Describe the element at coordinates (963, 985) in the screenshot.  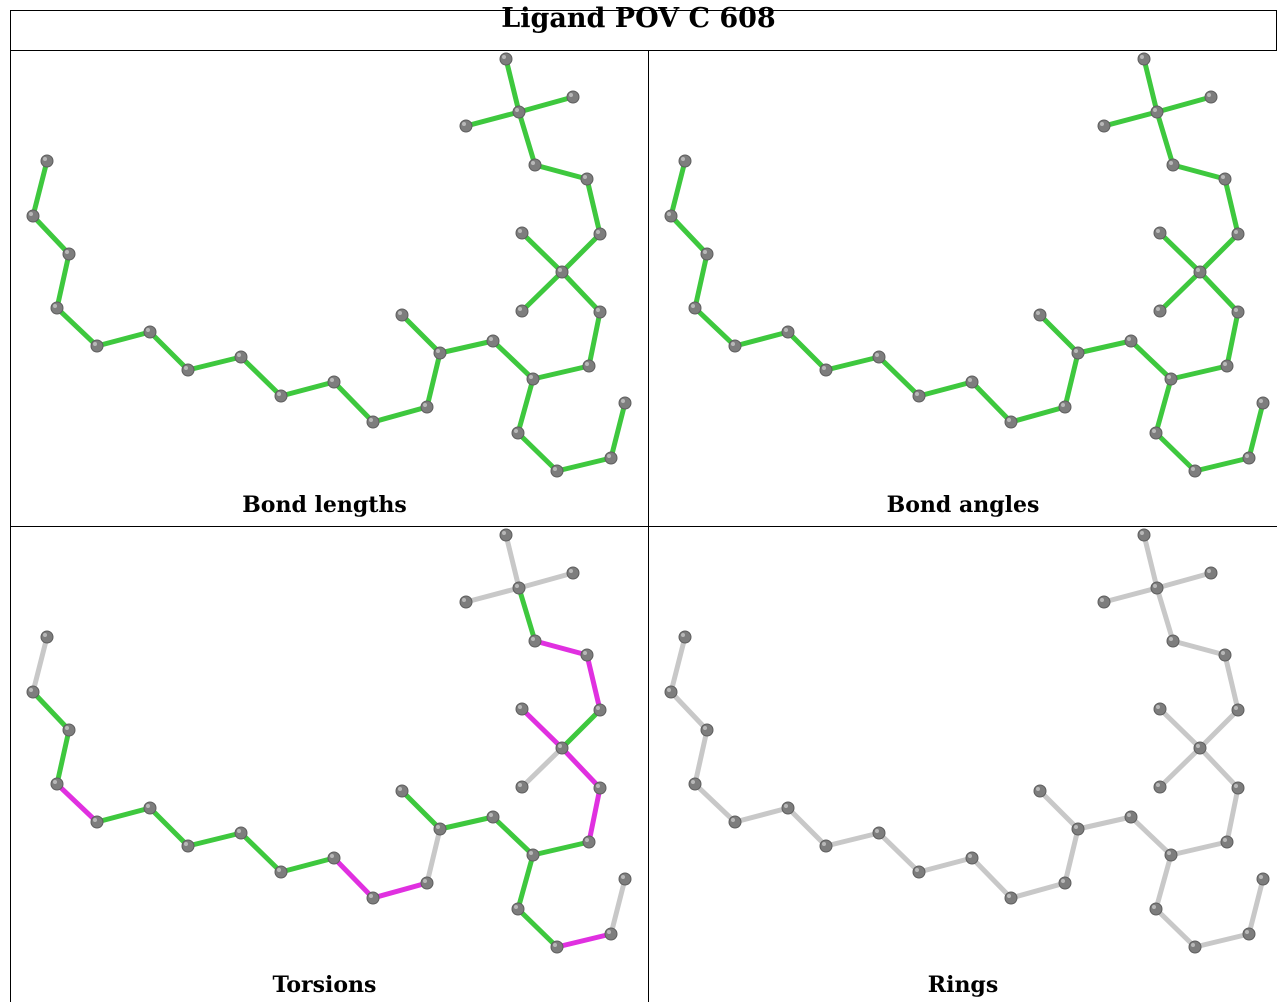
I see `panel-caption-rings: Rings` at that location.